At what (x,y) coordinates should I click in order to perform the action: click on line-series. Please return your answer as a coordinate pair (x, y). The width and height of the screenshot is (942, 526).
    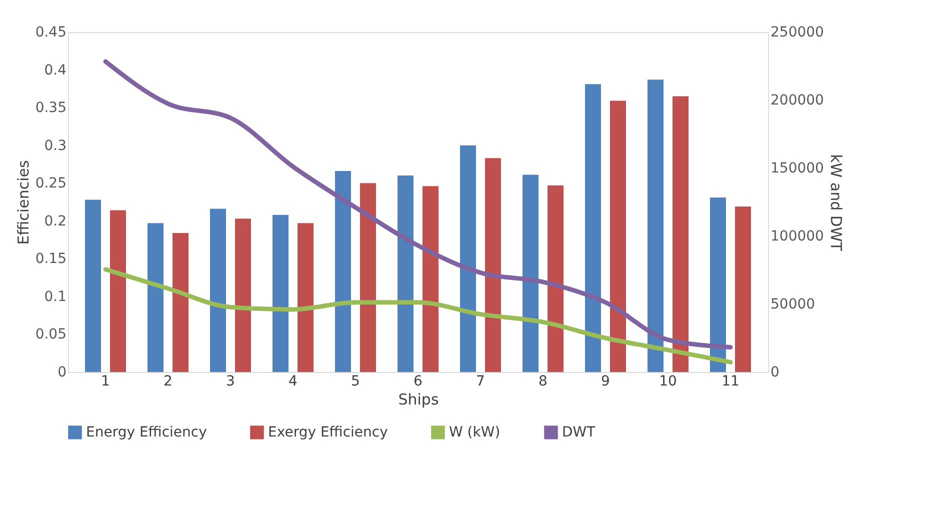
    Looking at the image, I should click on (418, 315).